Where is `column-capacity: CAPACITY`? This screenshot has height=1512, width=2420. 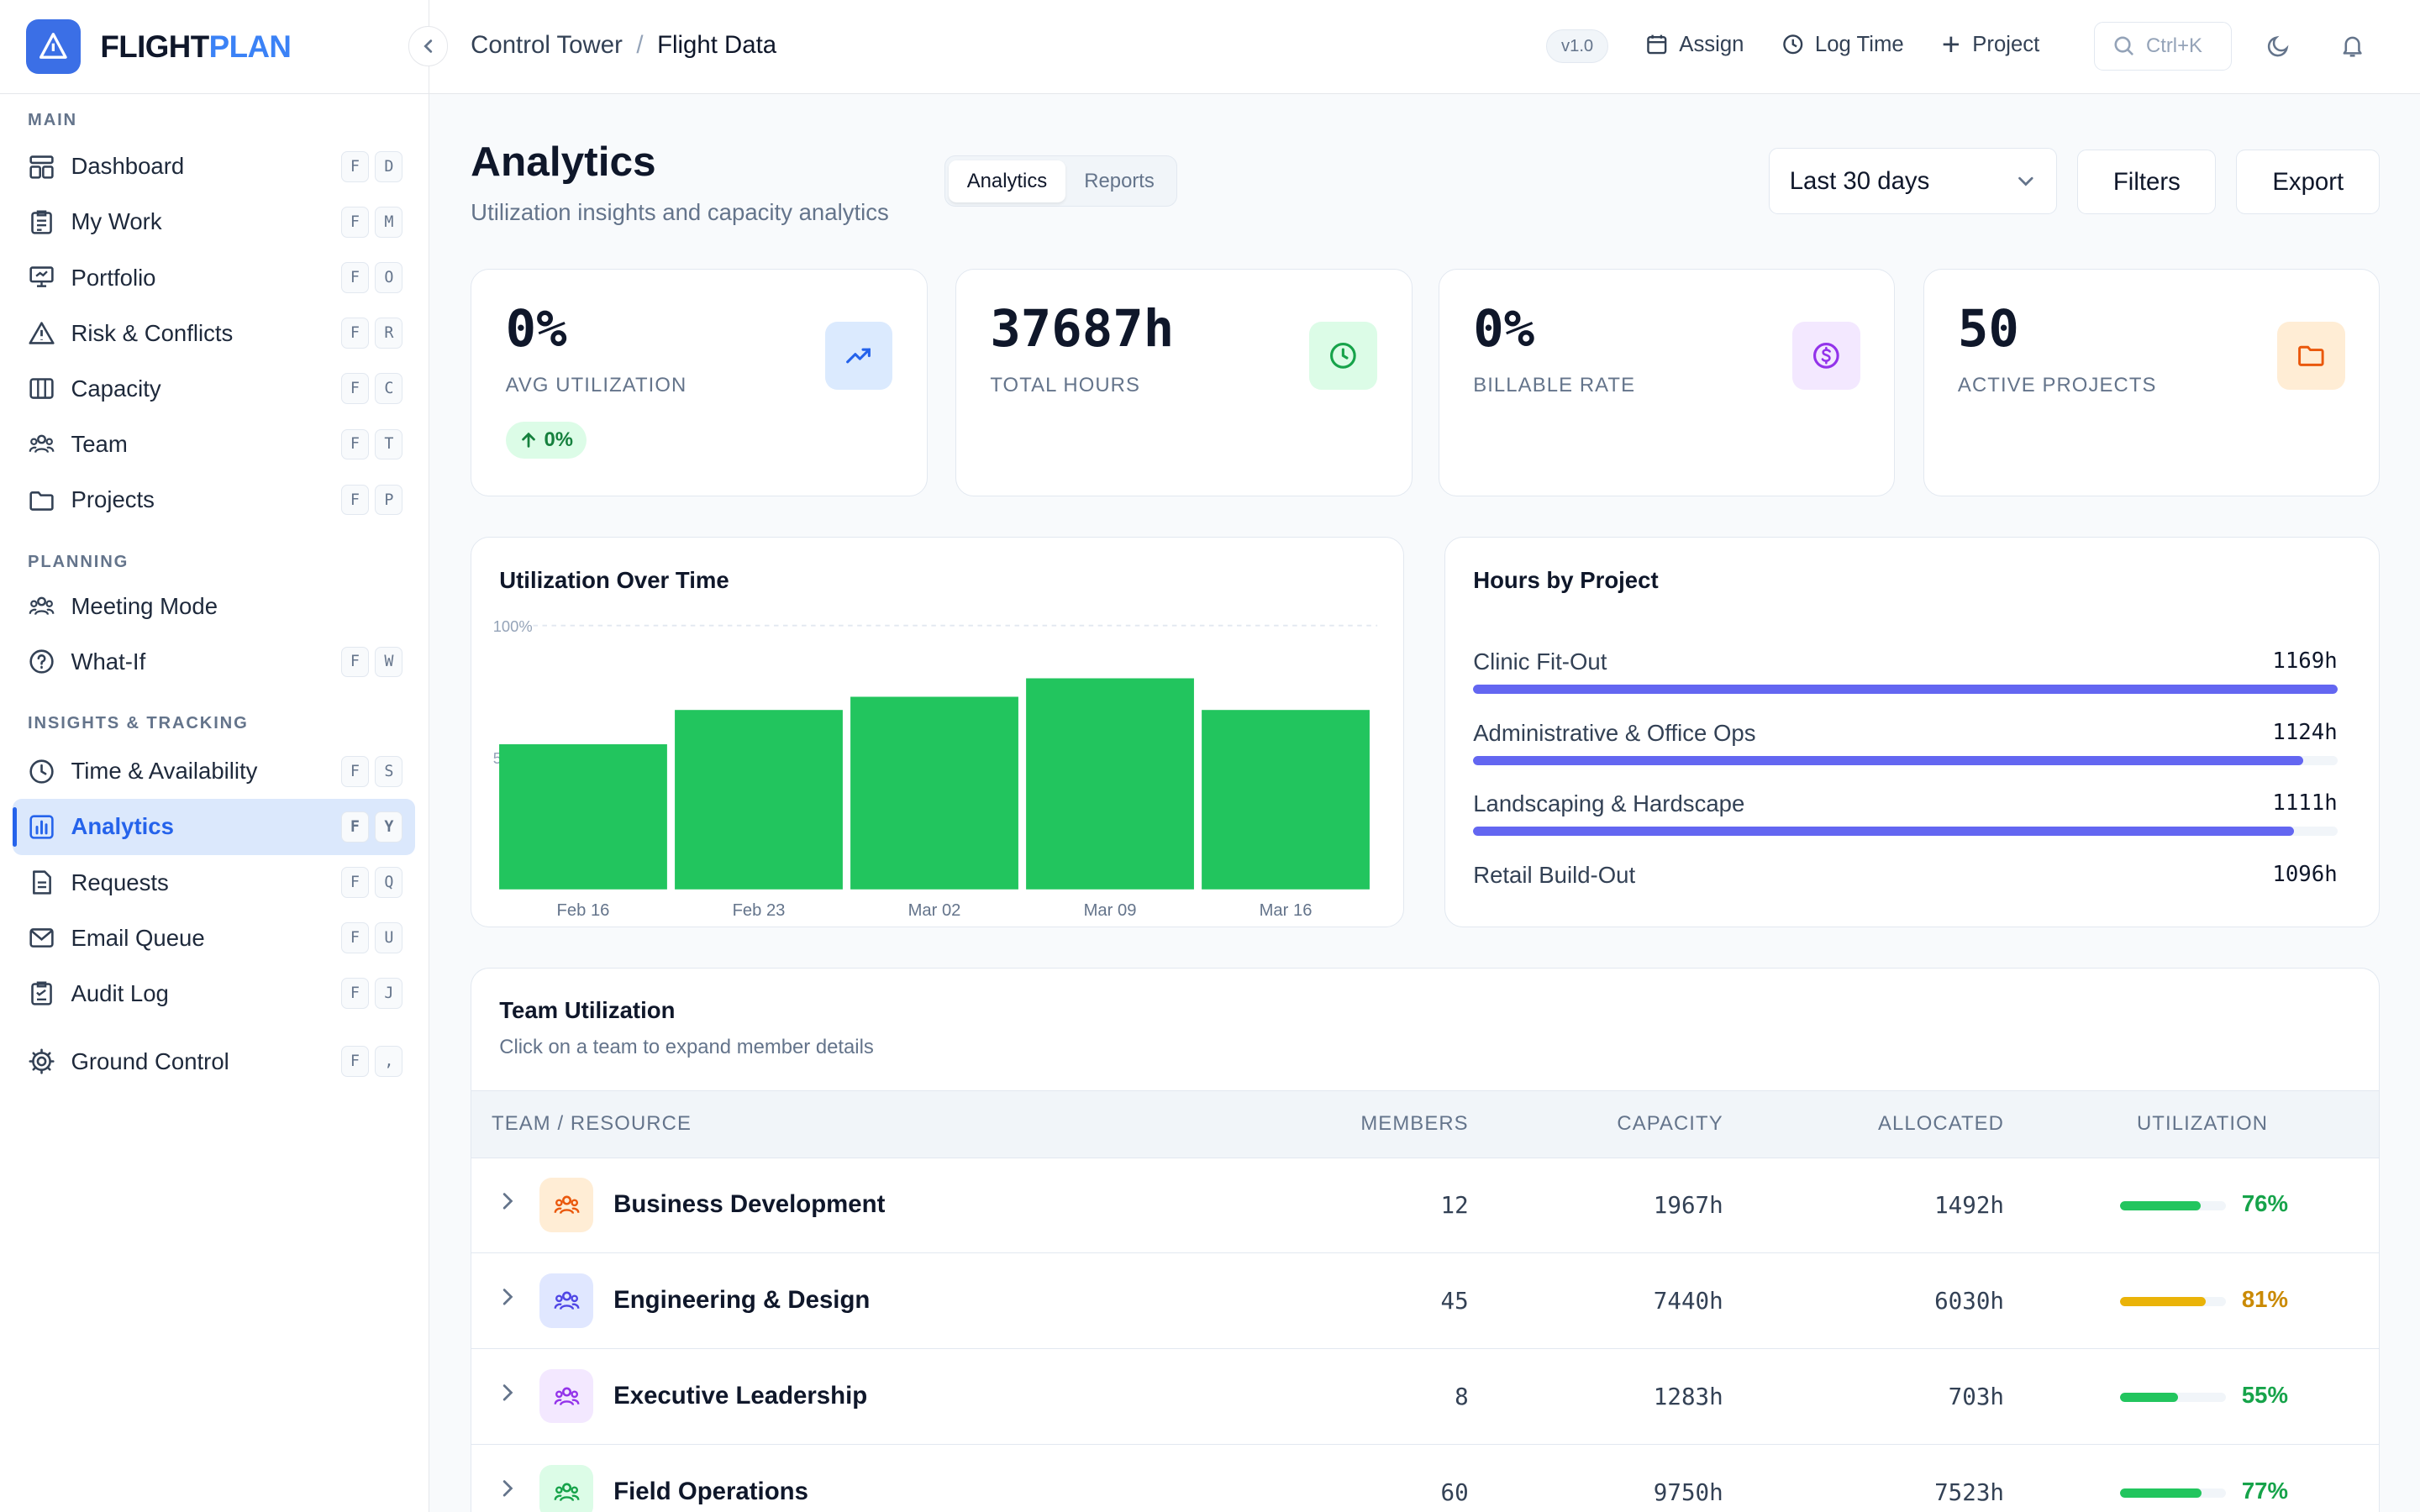
column-capacity: CAPACITY is located at coordinates (1670, 1124).